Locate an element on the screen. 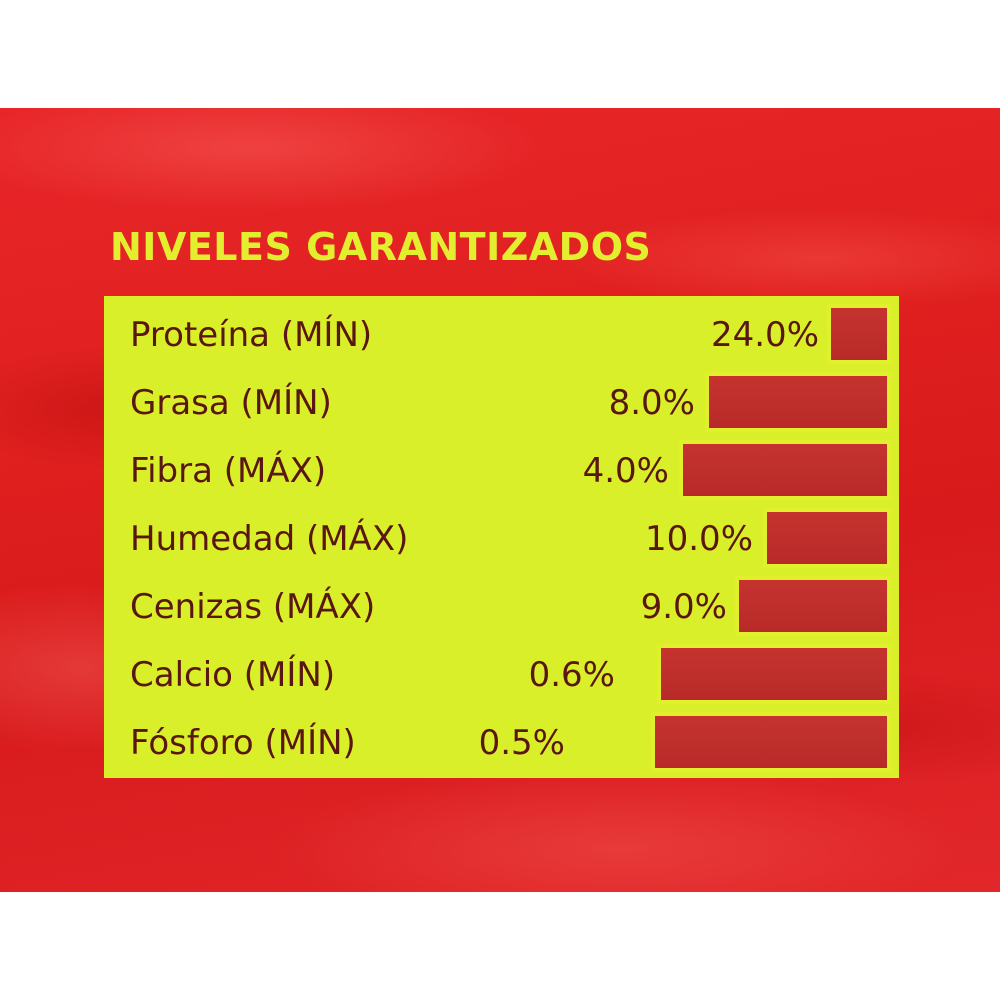 The width and height of the screenshot is (1000, 1000). nutrient-label: Calcio (MÍN) is located at coordinates (233, 675).